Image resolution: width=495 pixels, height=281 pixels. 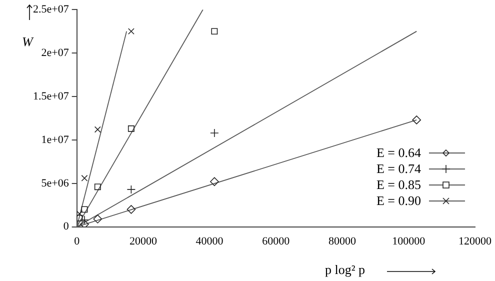 What do you see at coordinates (143, 241) in the screenshot?
I see `x-tick-label: 20000` at bounding box center [143, 241].